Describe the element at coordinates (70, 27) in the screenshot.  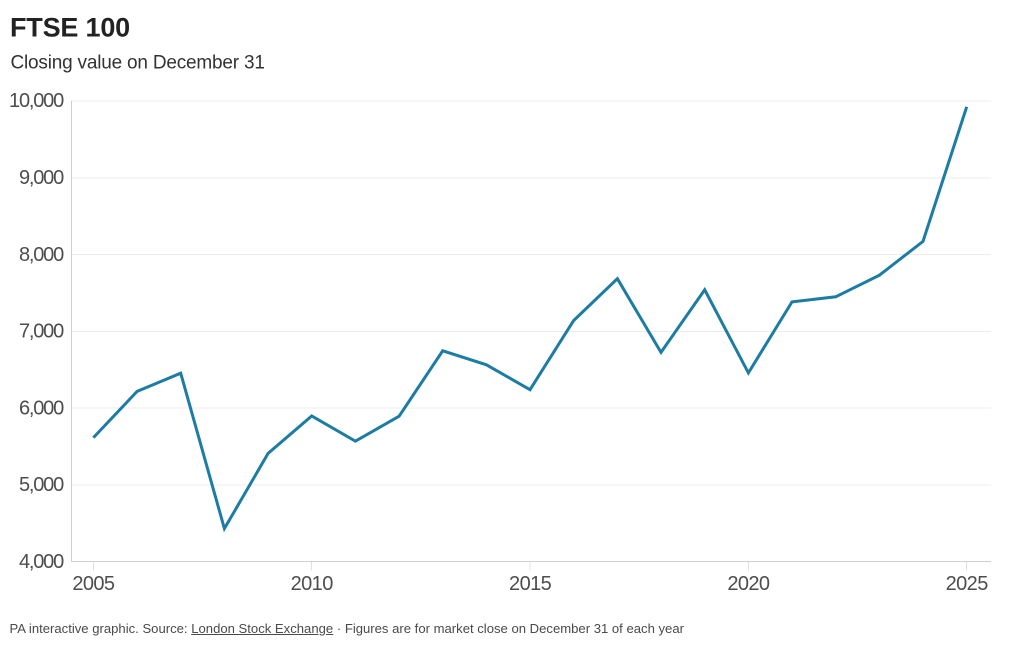
I see `svg-text: FTSE 100` at that location.